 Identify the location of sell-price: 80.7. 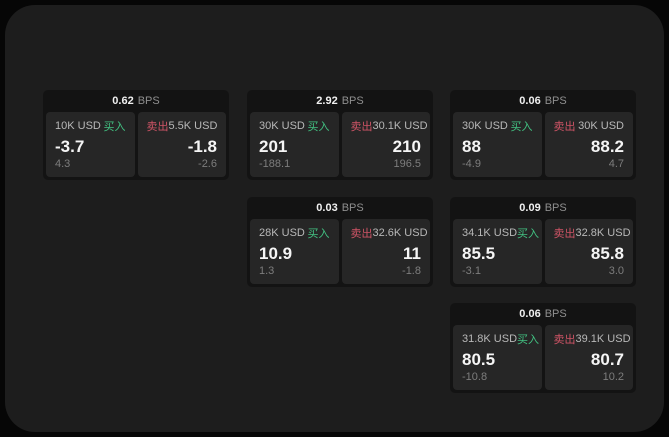
(607, 359).